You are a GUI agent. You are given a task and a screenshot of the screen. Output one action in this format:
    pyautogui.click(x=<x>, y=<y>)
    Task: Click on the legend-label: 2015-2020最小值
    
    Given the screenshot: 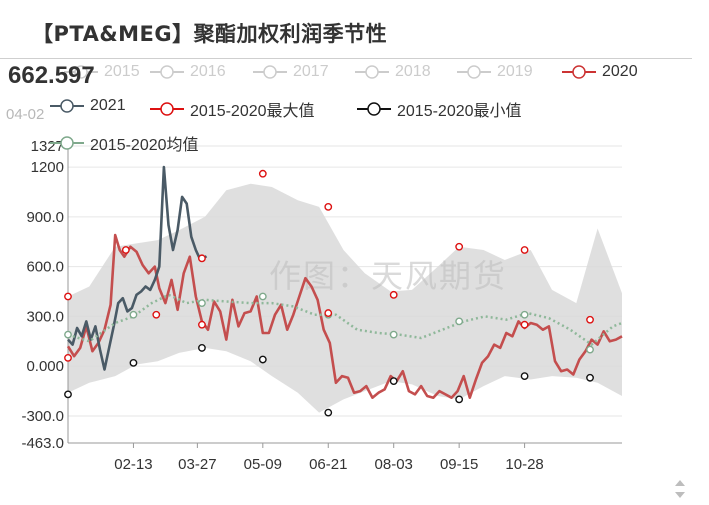 What is the action you would take?
    pyautogui.click(x=459, y=111)
    